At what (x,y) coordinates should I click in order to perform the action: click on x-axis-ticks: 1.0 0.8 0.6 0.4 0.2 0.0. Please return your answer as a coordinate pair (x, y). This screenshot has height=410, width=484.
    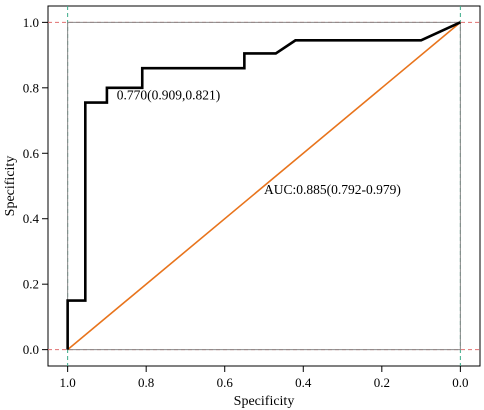
    Looking at the image, I should click on (264, 378).